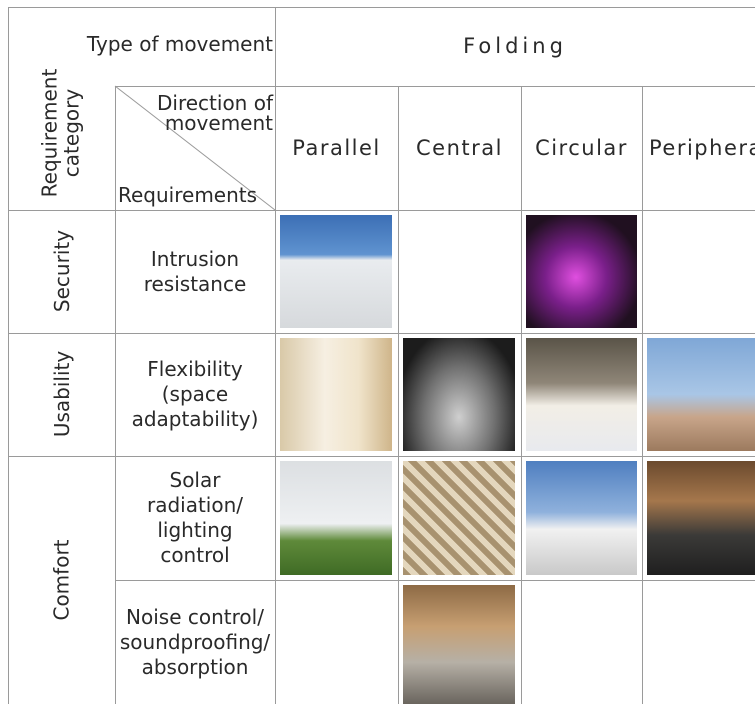  What do you see at coordinates (179, 43) in the screenshot?
I see `corner-top: Type of movement` at bounding box center [179, 43].